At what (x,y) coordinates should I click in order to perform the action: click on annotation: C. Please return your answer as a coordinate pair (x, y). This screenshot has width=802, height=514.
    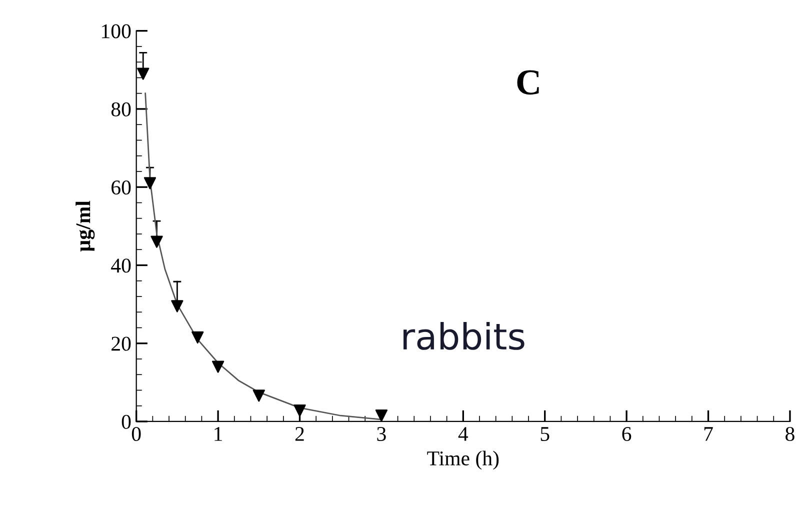
    Looking at the image, I should click on (528, 82).